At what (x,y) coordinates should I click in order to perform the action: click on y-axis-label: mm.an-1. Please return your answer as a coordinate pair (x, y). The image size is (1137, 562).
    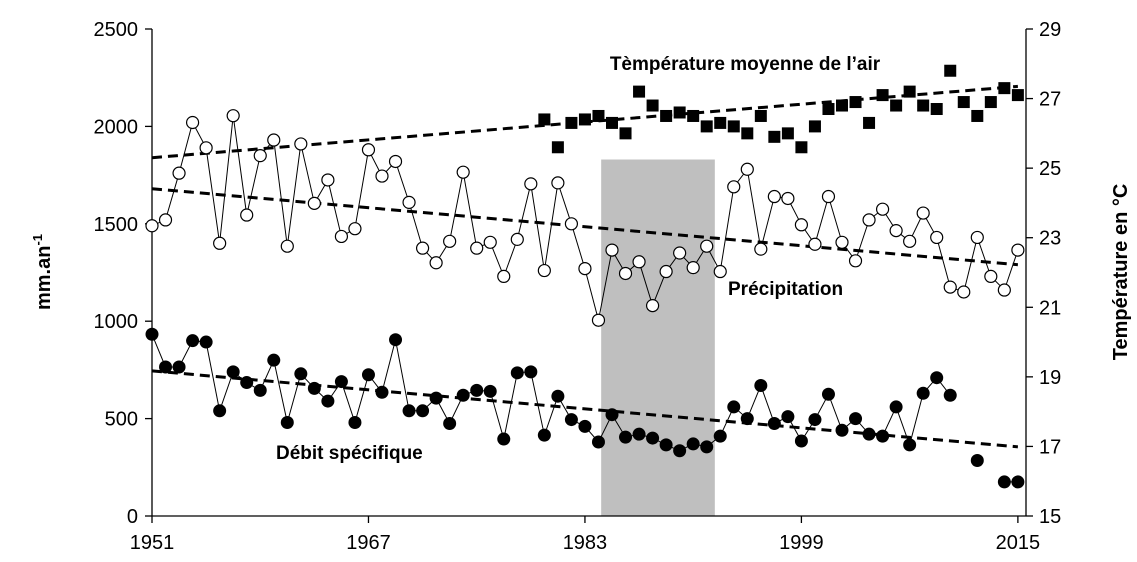
    Looking at the image, I should click on (42, 272).